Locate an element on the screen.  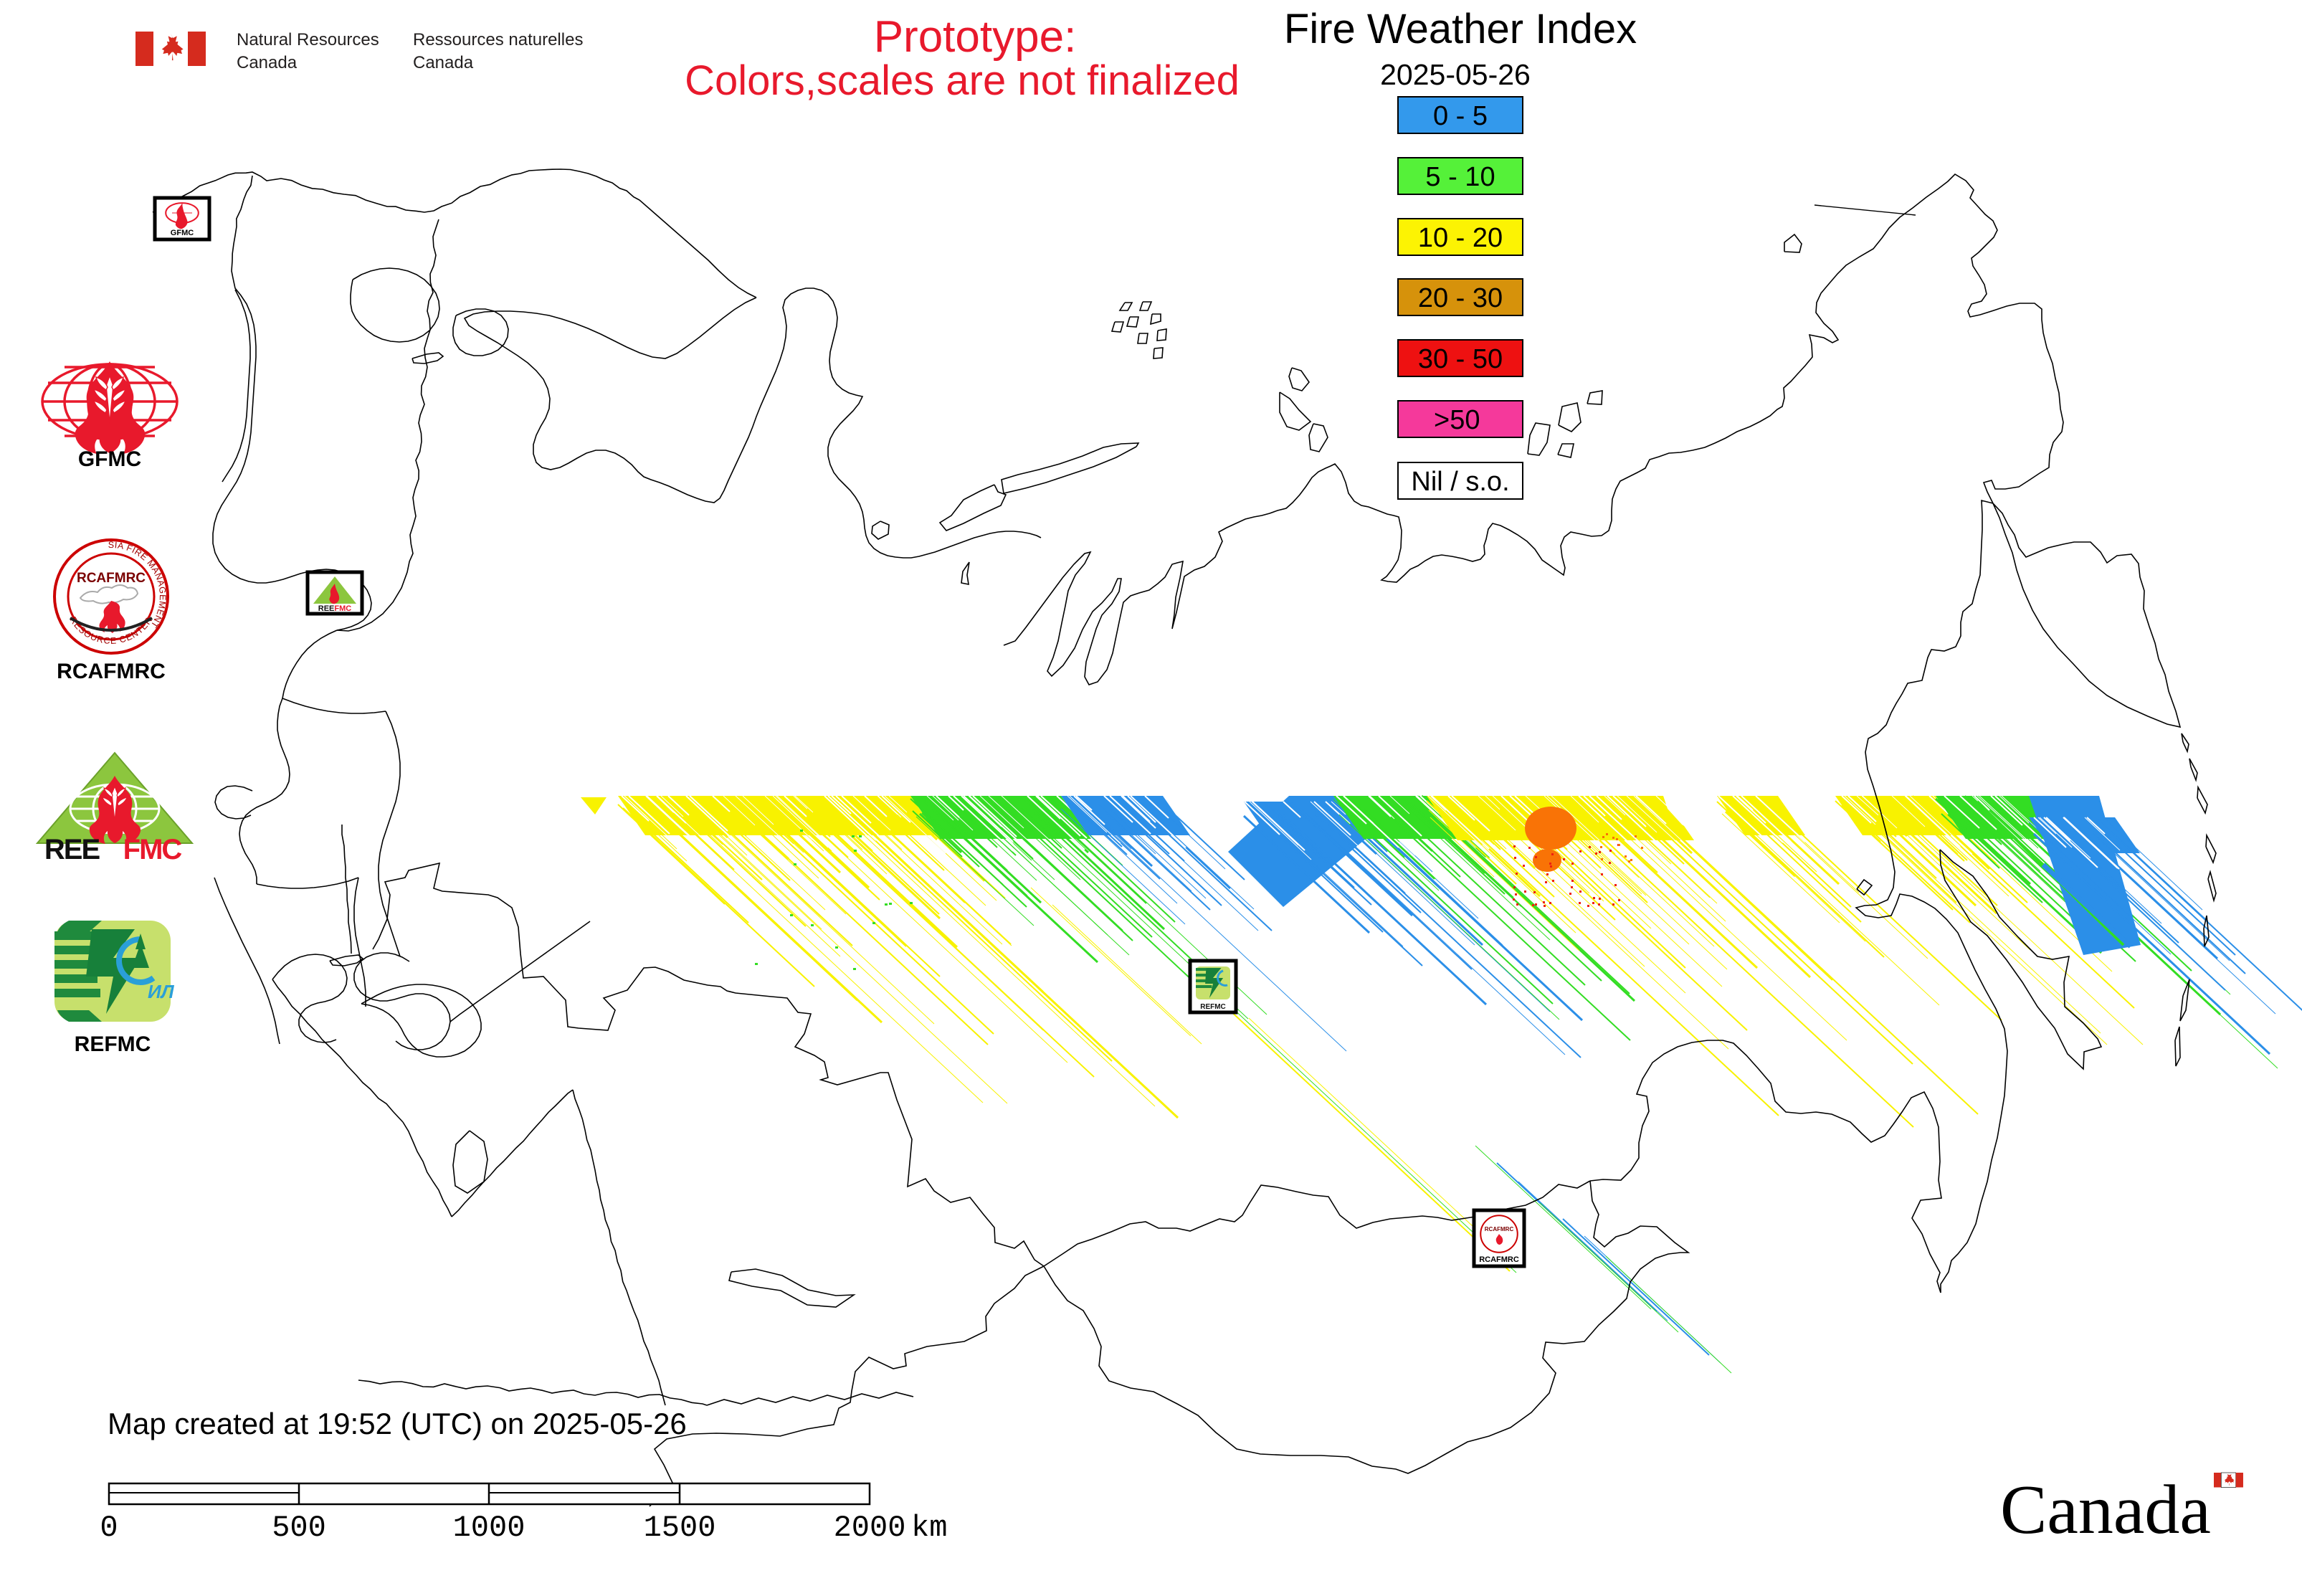
svg-text: Ressources naturelles is located at coordinates (498, 39).